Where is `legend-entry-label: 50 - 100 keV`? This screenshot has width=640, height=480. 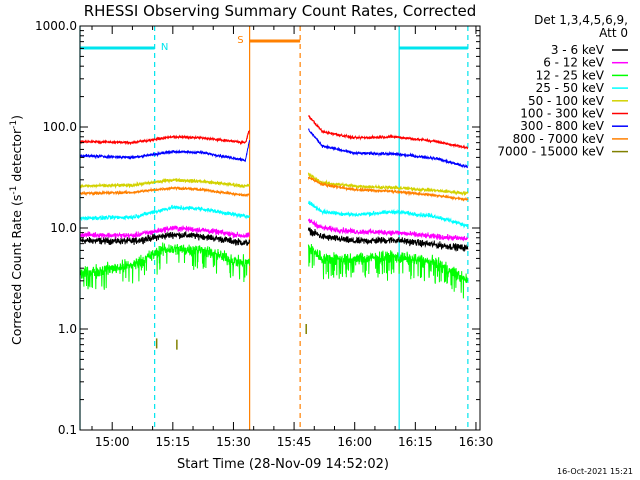
legend-entry-label: 50 - 100 keV is located at coordinates (566, 101).